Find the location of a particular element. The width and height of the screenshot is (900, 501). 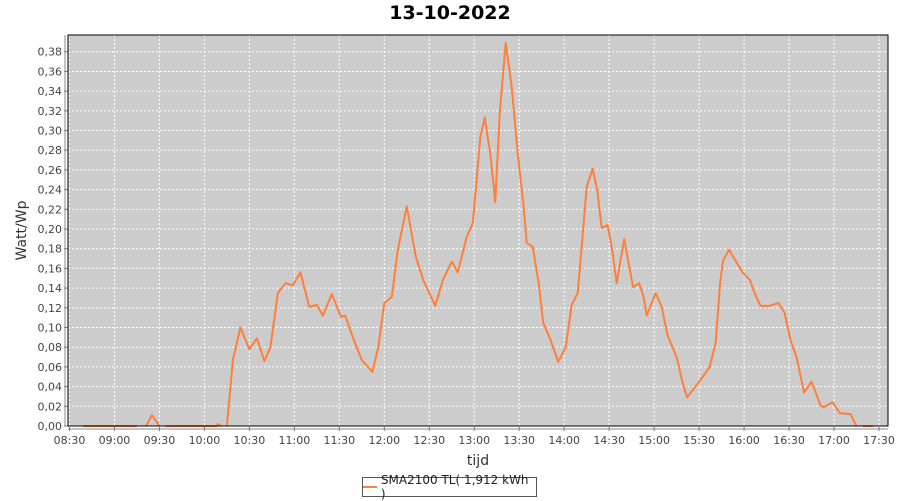

y-tick-label: 0,38 is located at coordinates (50, 52).